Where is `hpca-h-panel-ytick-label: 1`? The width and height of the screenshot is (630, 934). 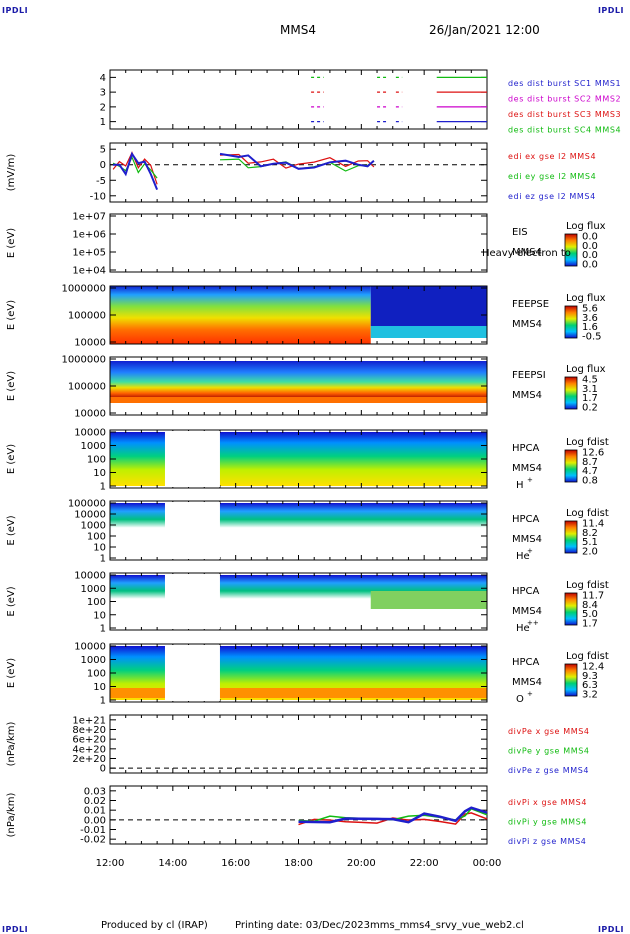 hpca-h-panel-ytick-label: 1 is located at coordinates (103, 487).